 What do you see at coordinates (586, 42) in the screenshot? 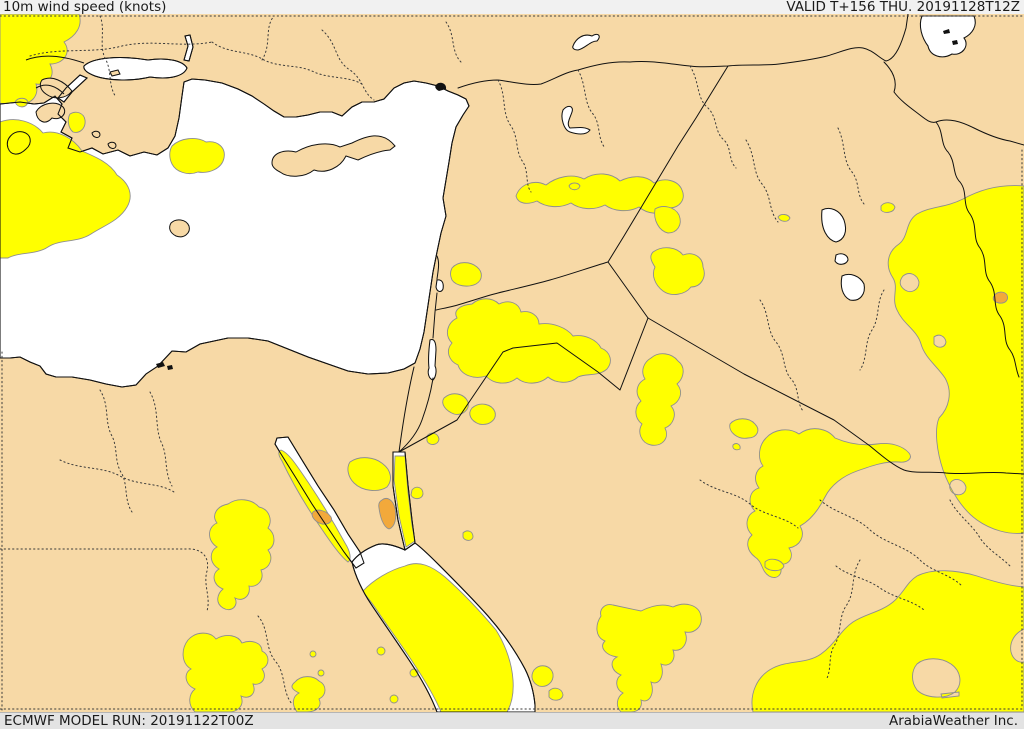
I see `euphrates-reservoir` at bounding box center [586, 42].